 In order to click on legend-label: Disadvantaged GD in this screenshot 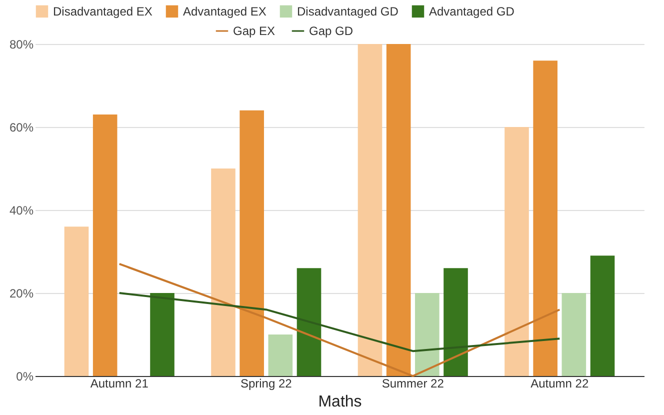, I will do `click(348, 11)`.